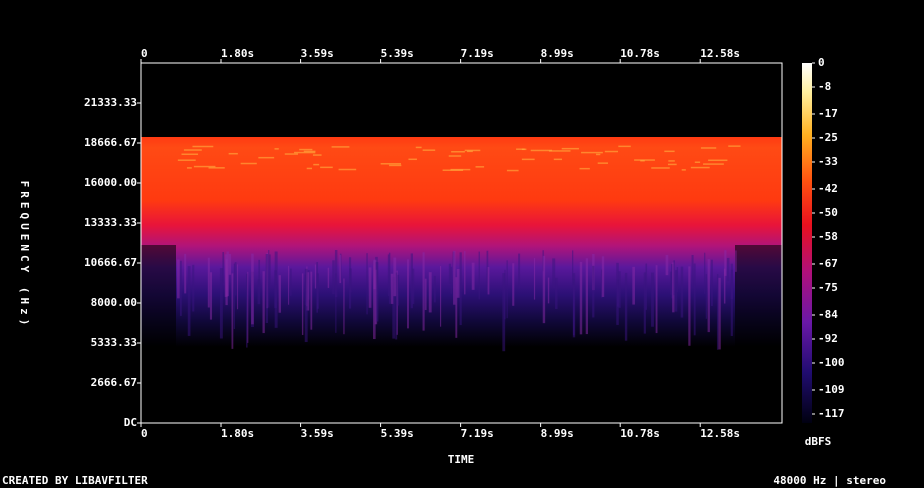 This screenshot has height=488, width=924. I want to click on x-axis-label: TIME, so click(461, 459).